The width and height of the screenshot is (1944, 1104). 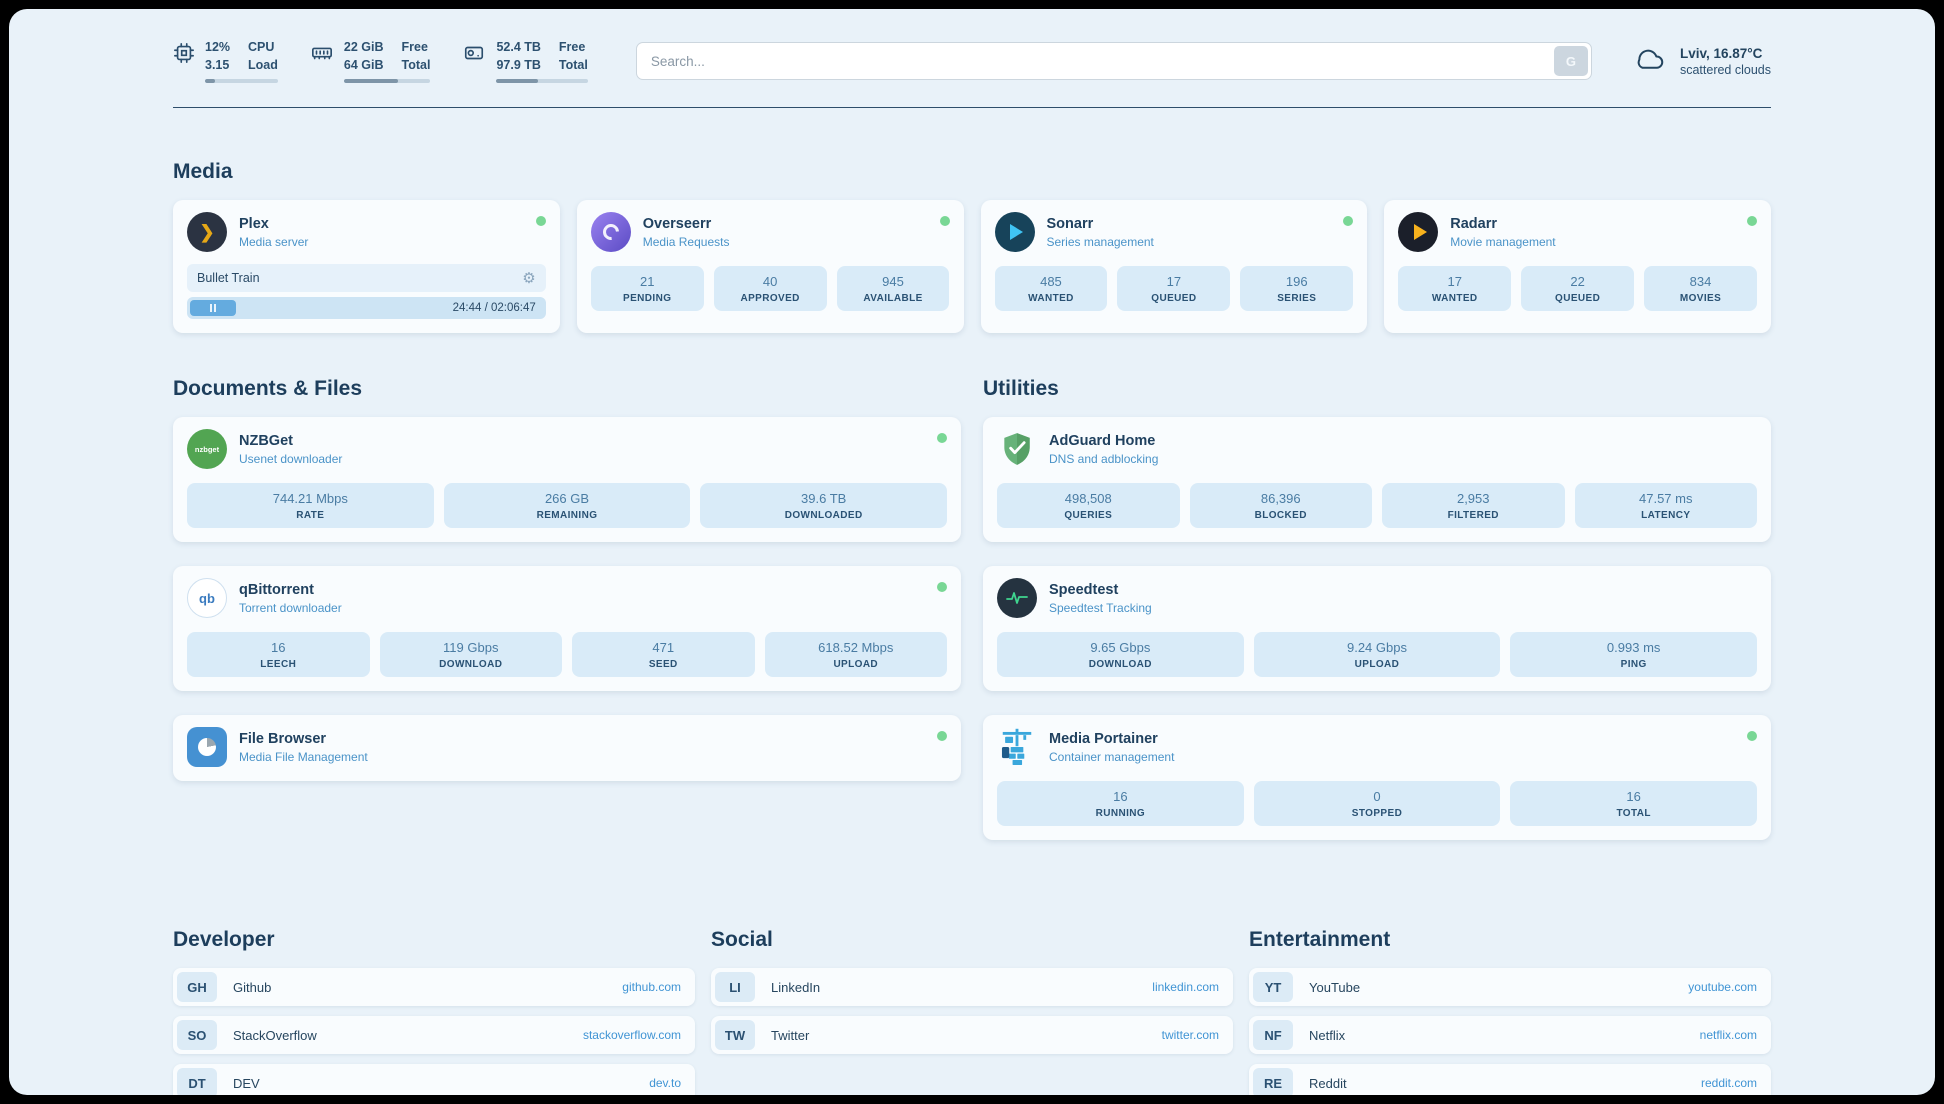 What do you see at coordinates (1280, 505) in the screenshot?
I see `stat-blocked: 86,396 BLOCKED` at bounding box center [1280, 505].